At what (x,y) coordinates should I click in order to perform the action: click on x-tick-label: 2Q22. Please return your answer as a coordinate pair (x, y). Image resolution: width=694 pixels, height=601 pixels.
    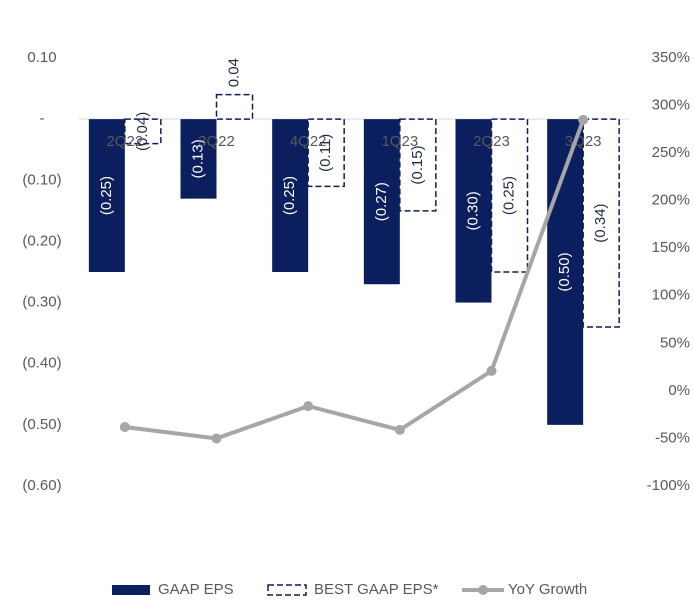
    Looking at the image, I should click on (124, 141).